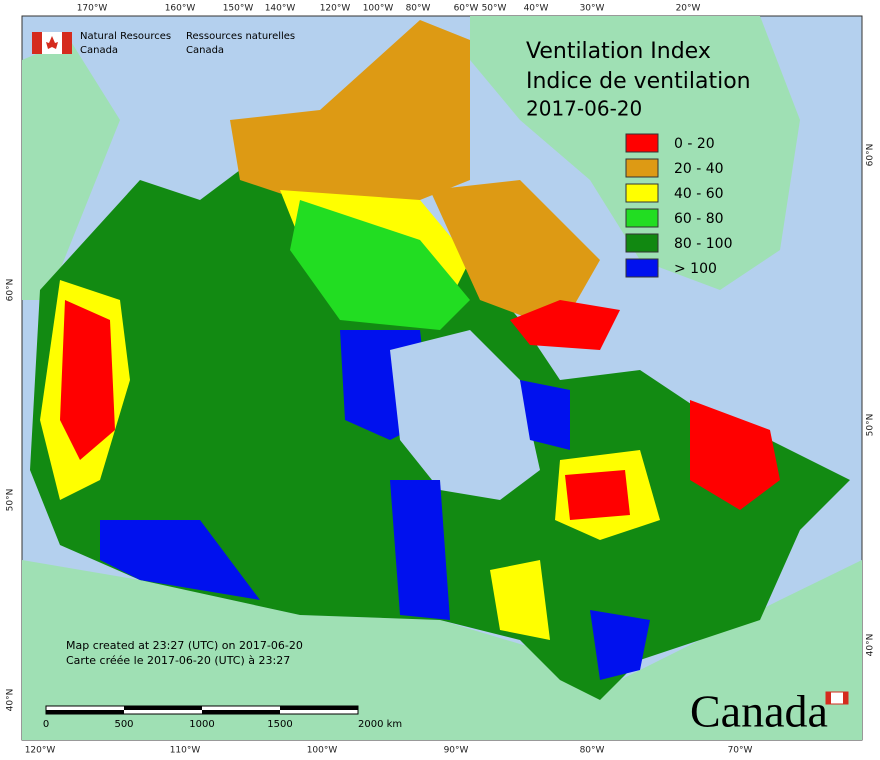  Describe the element at coordinates (618, 51) in the screenshot. I see `map-title: Ventilation Index` at that location.